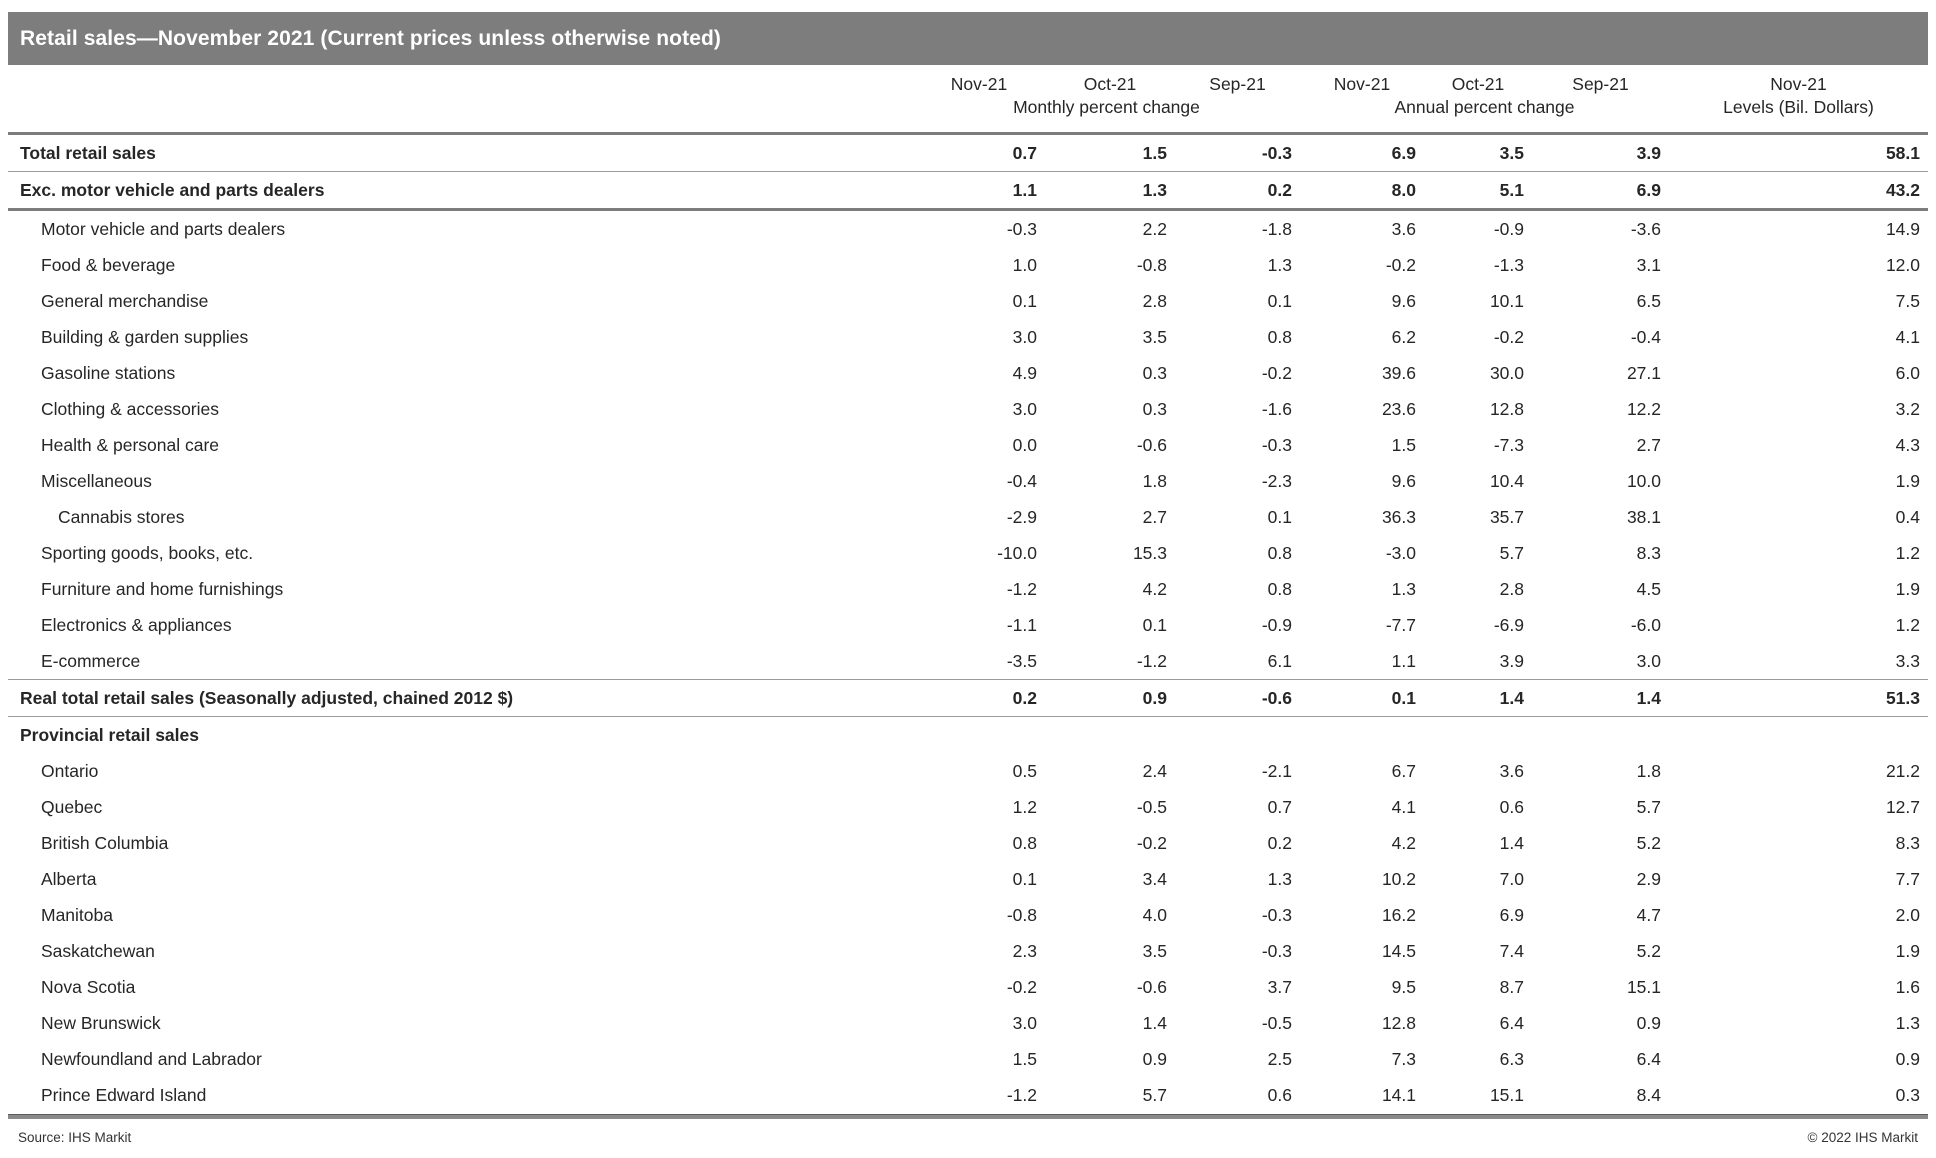 Image resolution: width=1936 pixels, height=1158 pixels. I want to click on cell-value: 15.3, so click(1149, 552).